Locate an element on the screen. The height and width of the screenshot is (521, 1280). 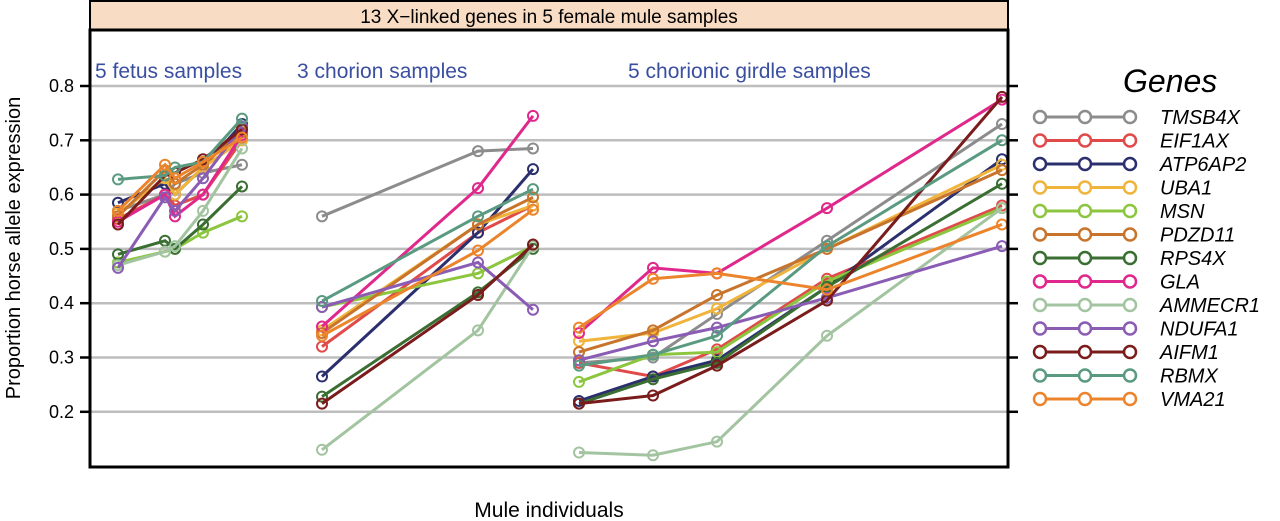
legend-item: UBA1 is located at coordinates (1122, 189).